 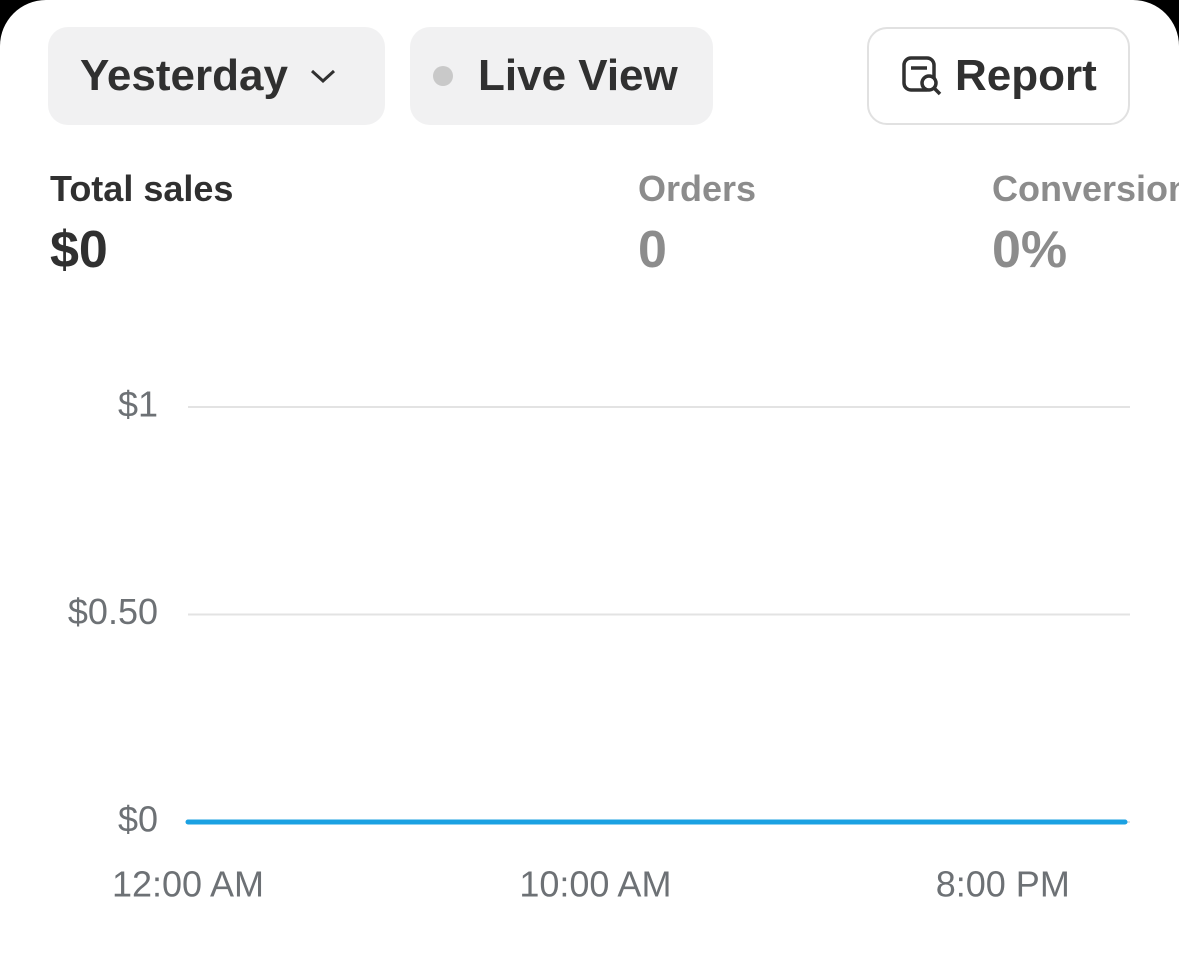 What do you see at coordinates (141, 224) in the screenshot?
I see `metric: Total sales $0` at bounding box center [141, 224].